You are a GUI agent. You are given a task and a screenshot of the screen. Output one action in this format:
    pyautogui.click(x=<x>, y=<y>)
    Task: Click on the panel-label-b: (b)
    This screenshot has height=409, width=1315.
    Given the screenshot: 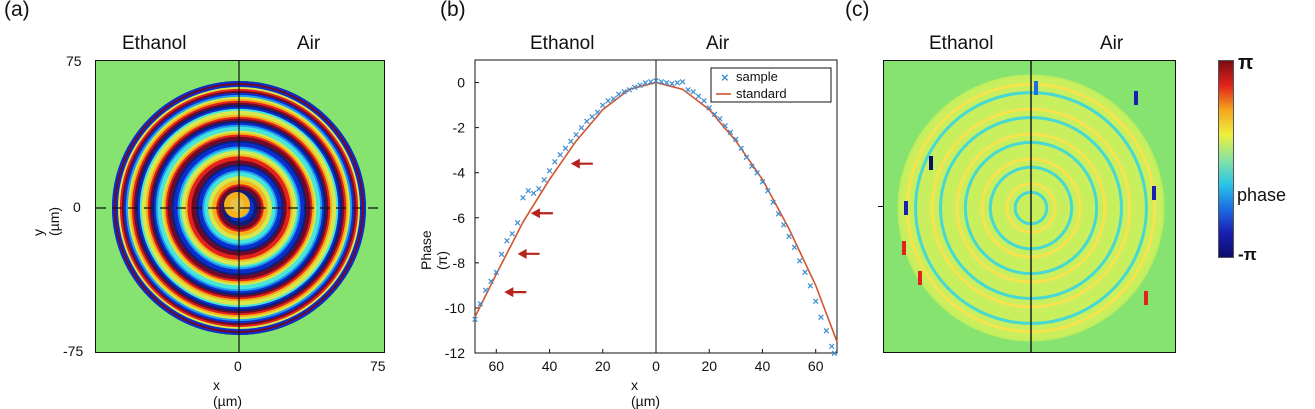 What is the action you would take?
    pyautogui.click(x=453, y=10)
    